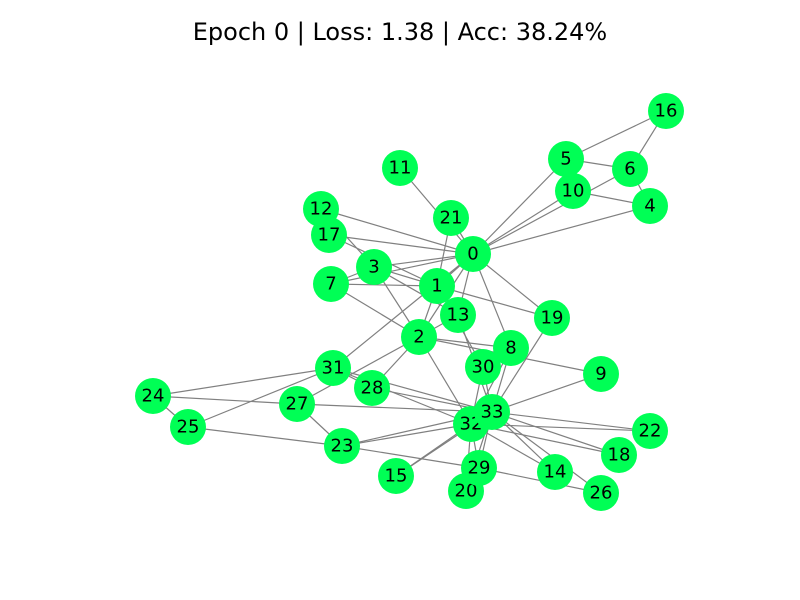 This screenshot has height=600, width=800. I want to click on figure-title: Epoch 0 | Loss: 1.38 | Acc: 38.24%, so click(400, 32).